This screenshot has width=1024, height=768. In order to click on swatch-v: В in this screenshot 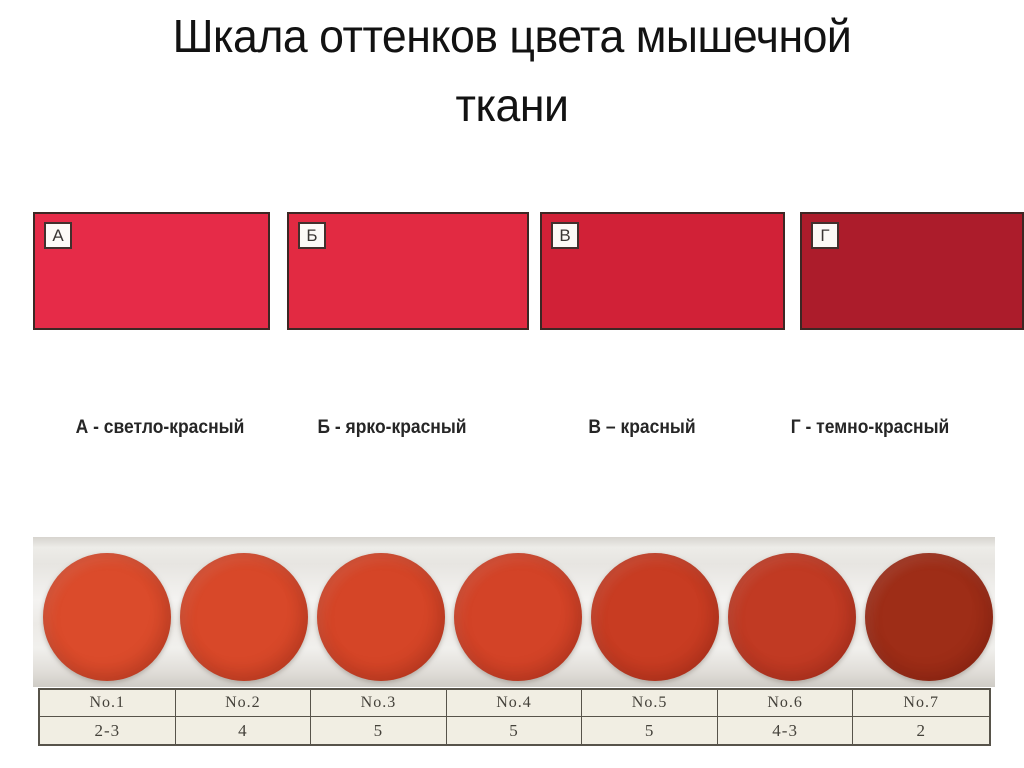, I will do `click(662, 271)`.